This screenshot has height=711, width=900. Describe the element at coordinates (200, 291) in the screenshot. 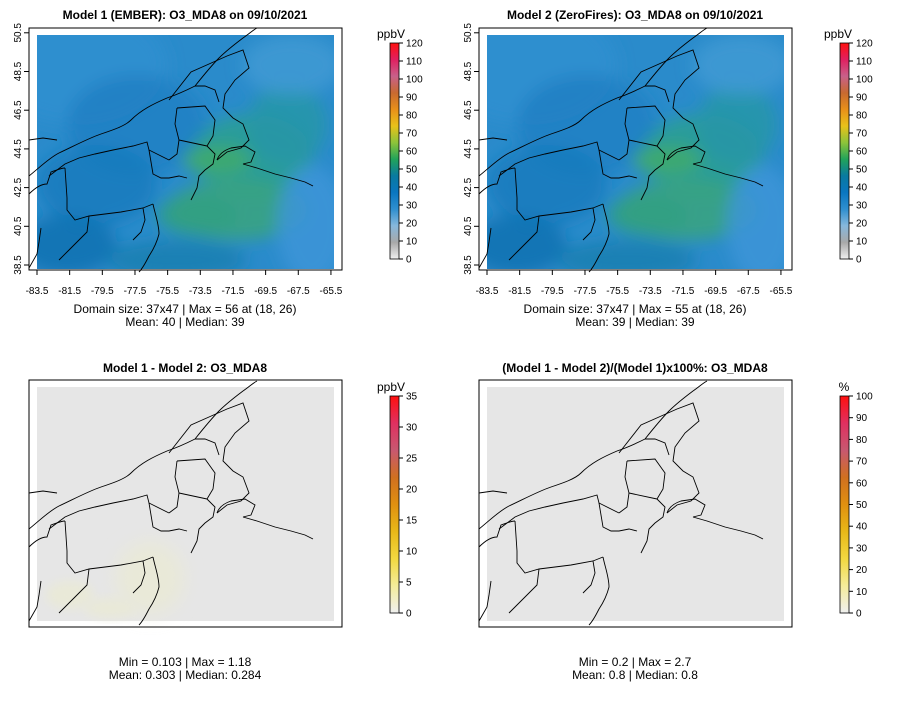

I see `x-tick-label: -73.5` at that location.